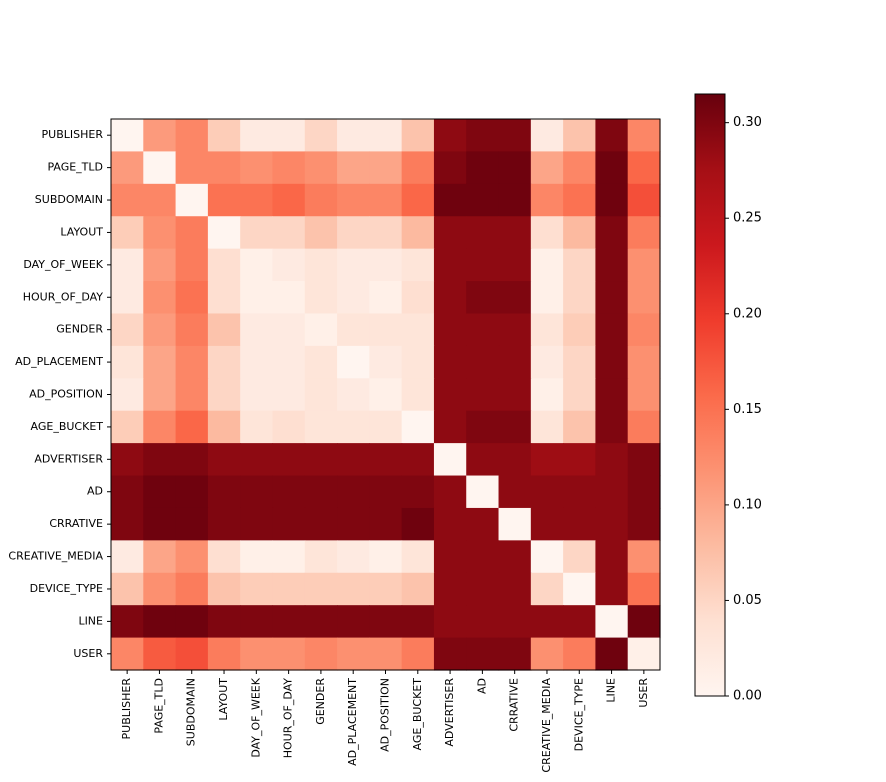 Image resolution: width=886 pixels, height=782 pixels. What do you see at coordinates (63, 264) in the screenshot?
I see `y-tick-label: DAY_OF_WEEK` at bounding box center [63, 264].